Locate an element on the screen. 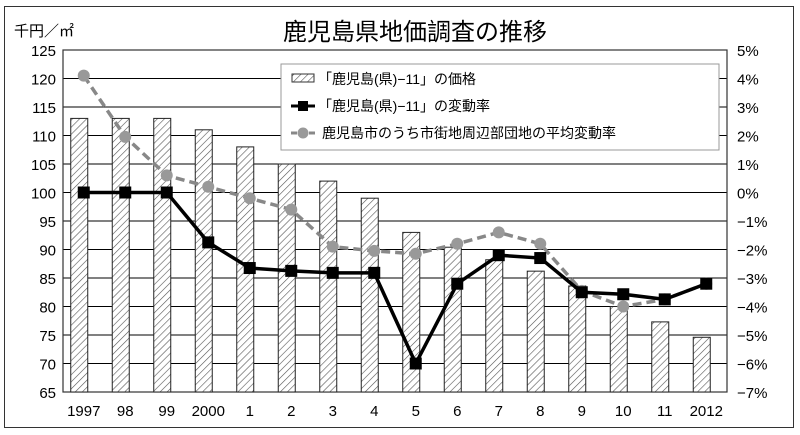 The width and height of the screenshot is (800, 435). x-tick-label: 5 is located at coordinates (416, 411).